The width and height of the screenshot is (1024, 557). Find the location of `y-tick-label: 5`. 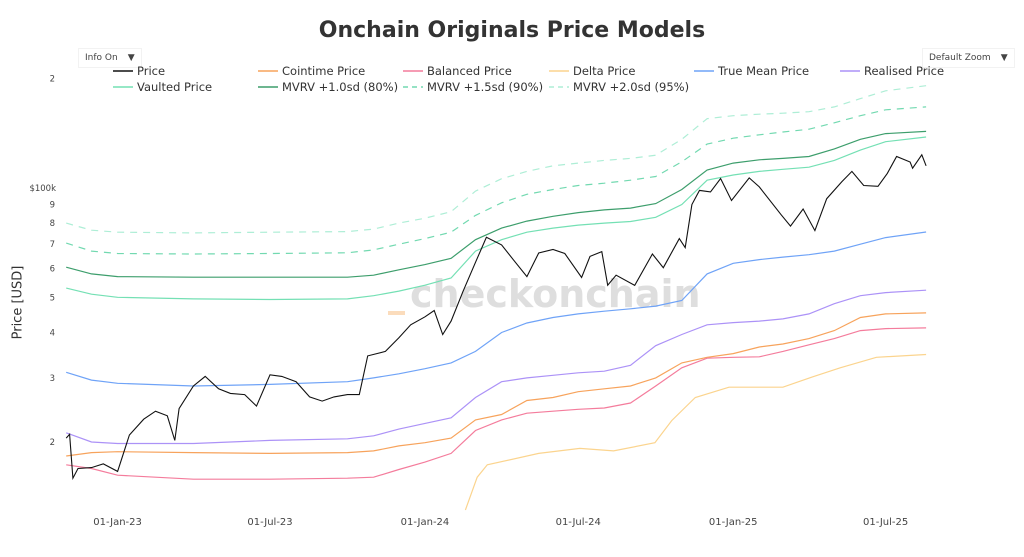

y-tick-label: 5 is located at coordinates (52, 298).